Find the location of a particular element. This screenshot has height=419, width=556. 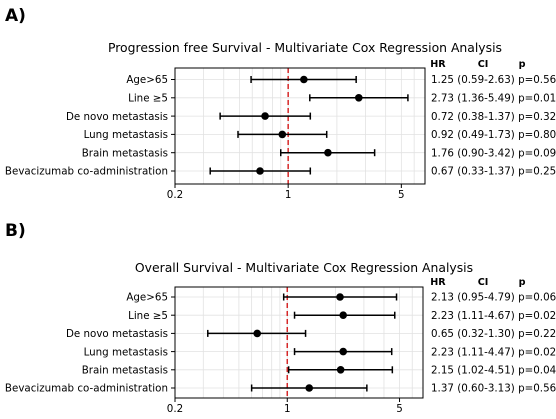

row-statistics: 1.37 (0.60-3.13) p=0.560 is located at coordinates (493, 389).